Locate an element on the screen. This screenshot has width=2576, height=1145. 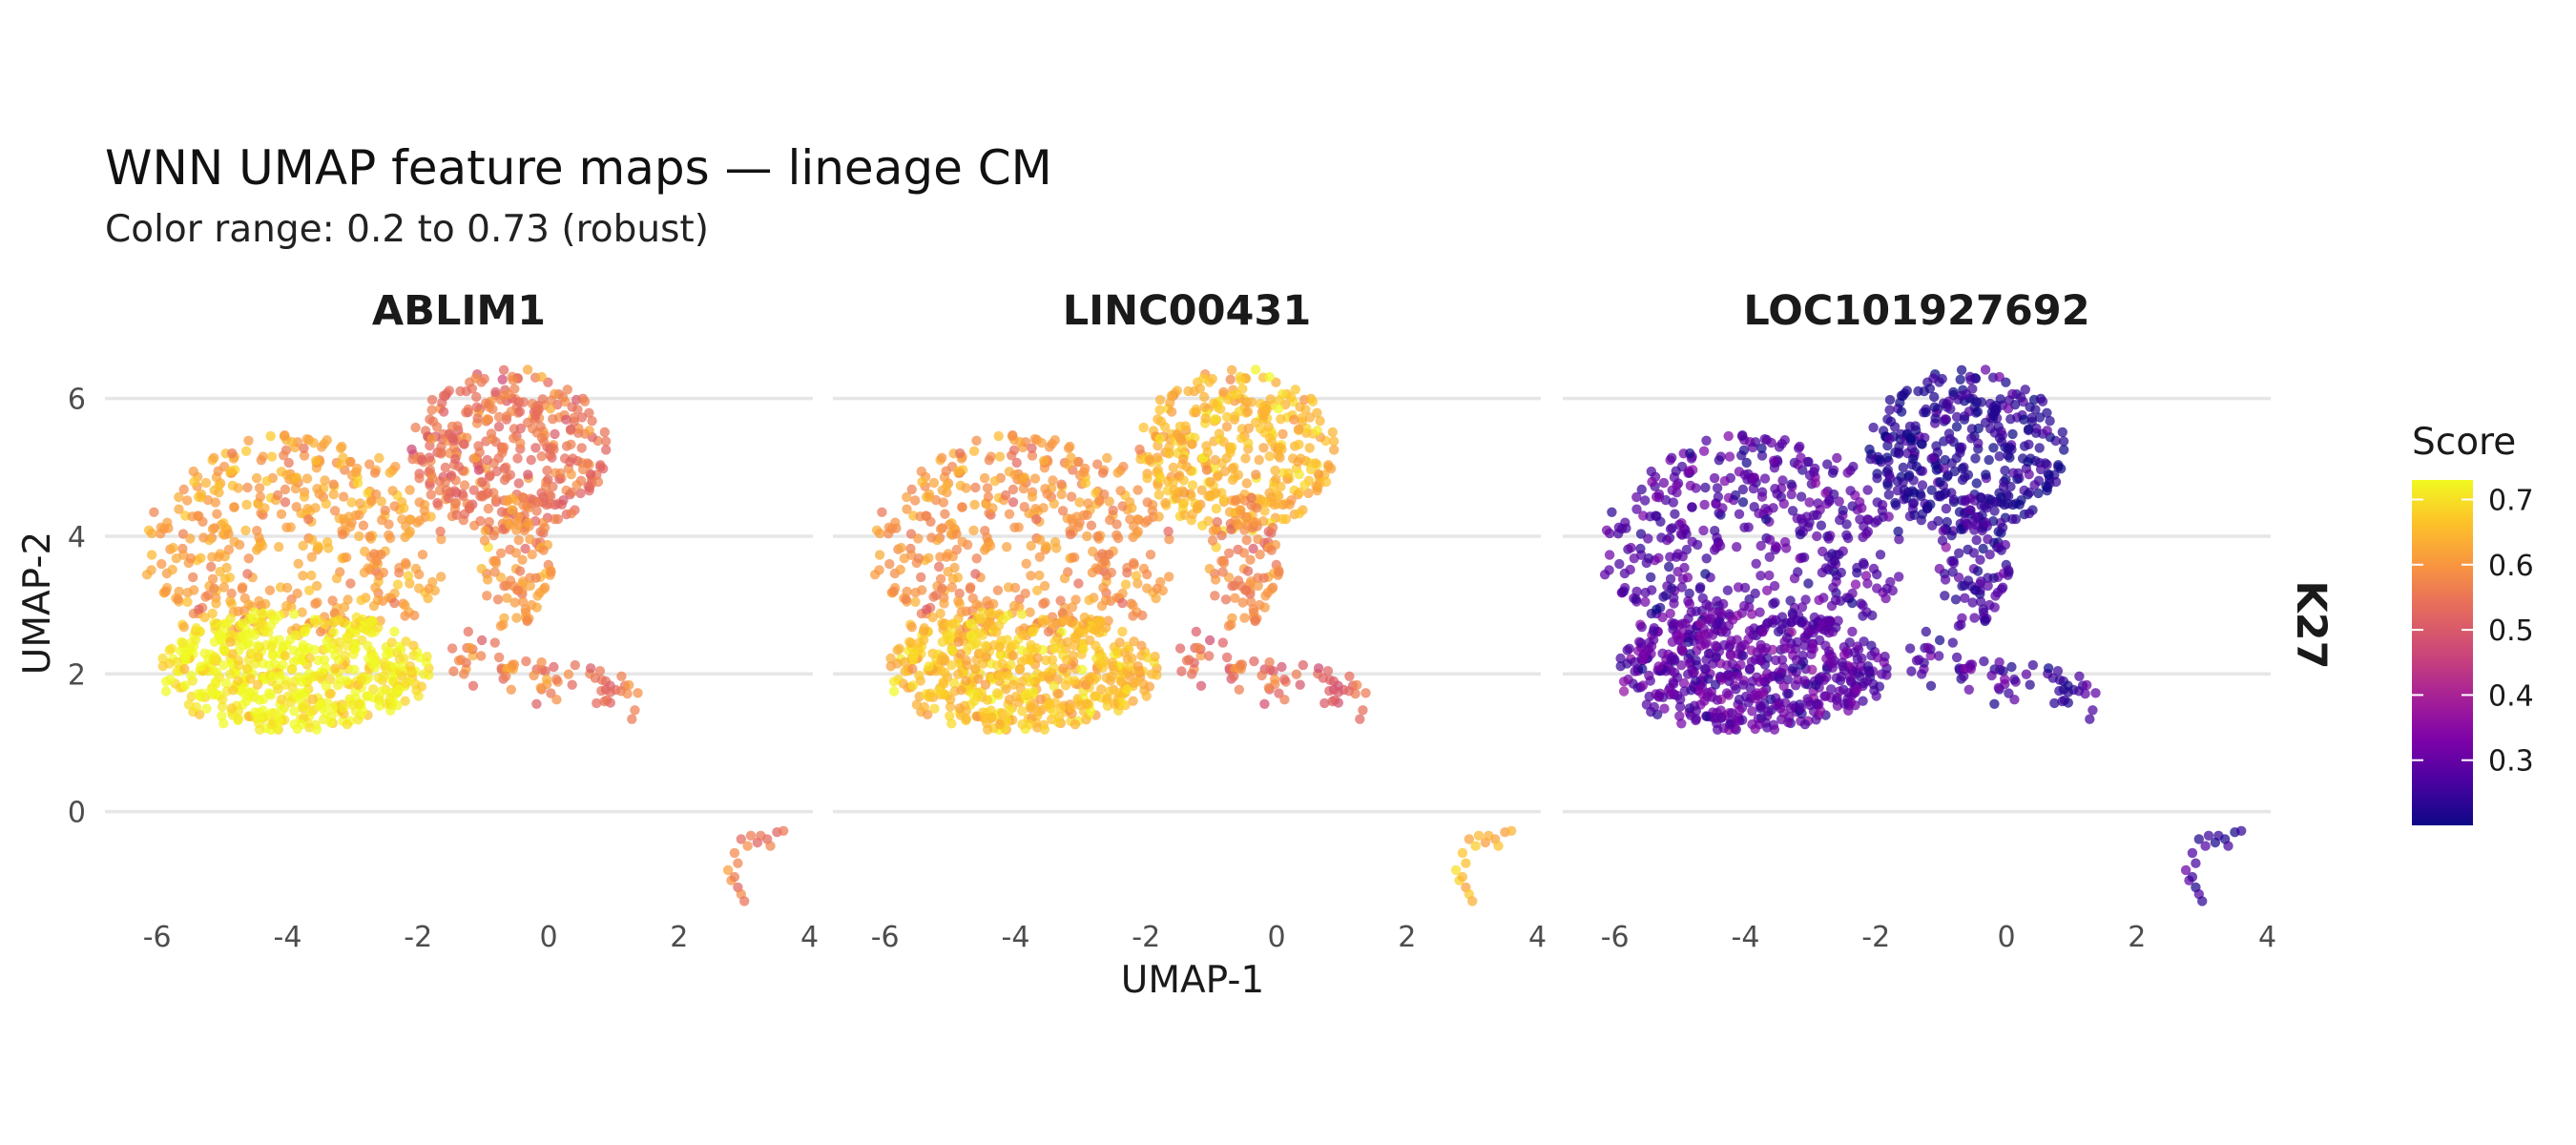
x-axis-title: UMAP-1 is located at coordinates (1192, 980).